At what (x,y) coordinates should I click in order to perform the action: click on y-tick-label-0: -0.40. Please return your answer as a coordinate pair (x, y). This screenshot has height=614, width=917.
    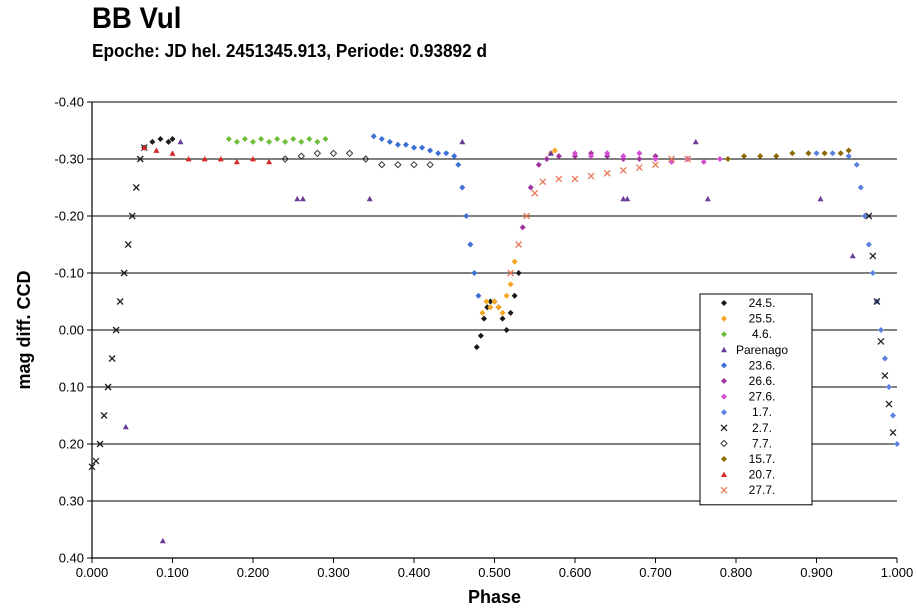
    Looking at the image, I should click on (69, 102).